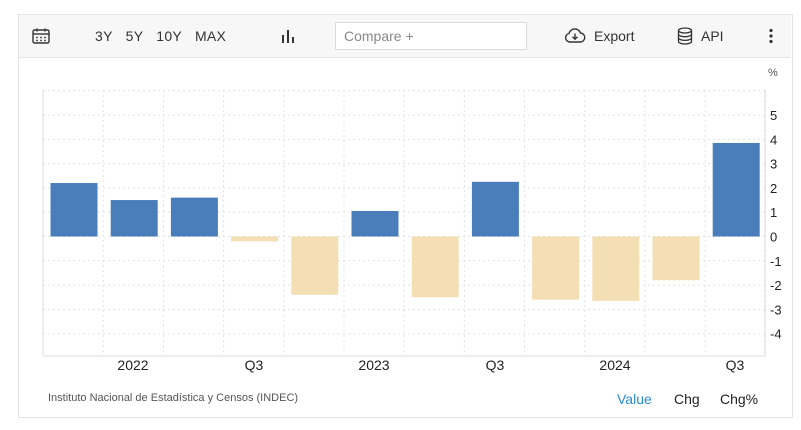 Image resolution: width=801 pixels, height=430 pixels. I want to click on y-tick-label: -3, so click(776, 309).